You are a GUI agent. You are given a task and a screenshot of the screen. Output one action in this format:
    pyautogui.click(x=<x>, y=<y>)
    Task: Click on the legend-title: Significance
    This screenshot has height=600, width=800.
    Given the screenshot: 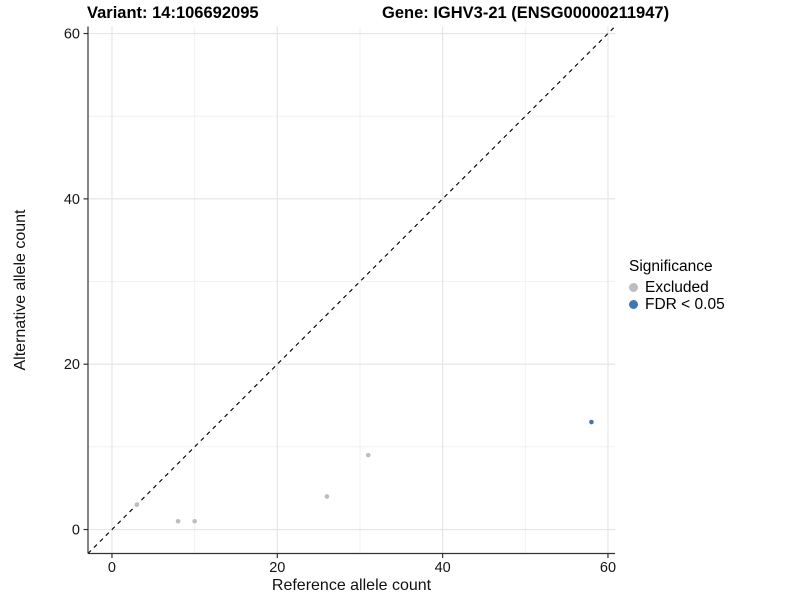 What is the action you would take?
    pyautogui.click(x=671, y=266)
    